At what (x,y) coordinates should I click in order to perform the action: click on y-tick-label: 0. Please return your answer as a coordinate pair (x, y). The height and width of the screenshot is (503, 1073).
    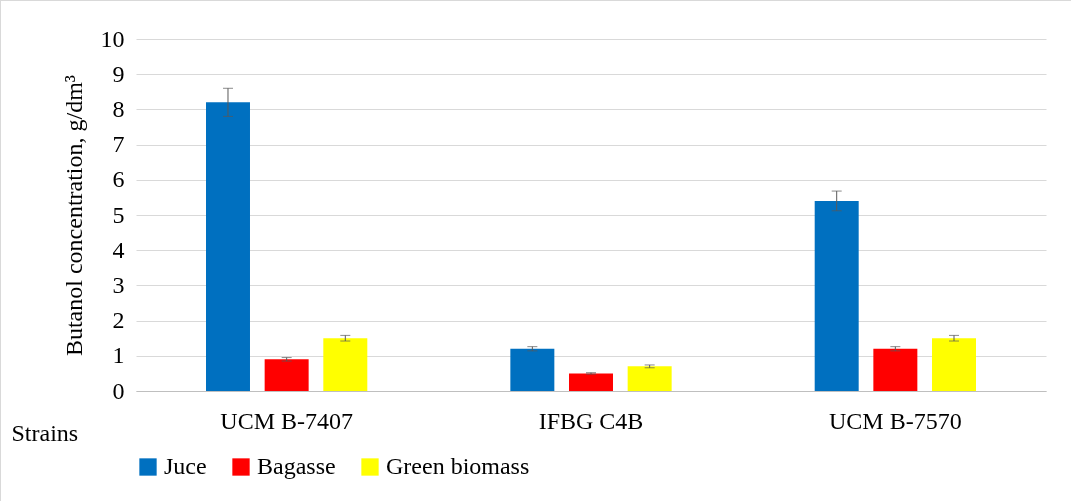
    Looking at the image, I should click on (118, 390).